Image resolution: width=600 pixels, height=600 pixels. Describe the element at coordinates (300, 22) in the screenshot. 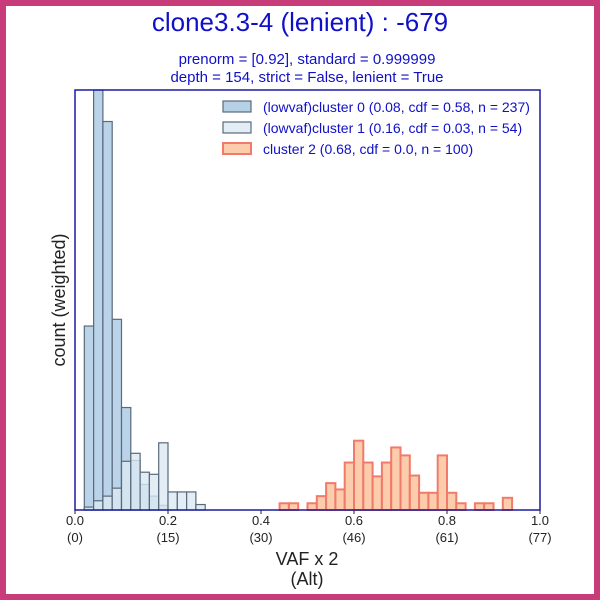

I see `chart-title: clone3.3-4 (lenient) : -679` at that location.